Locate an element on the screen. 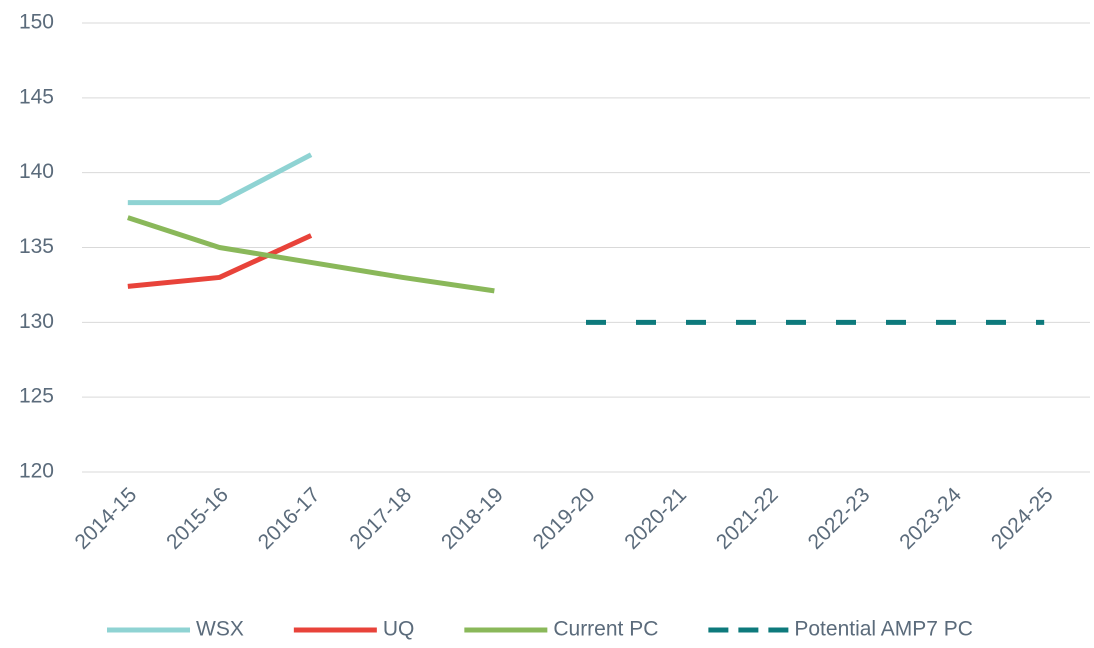 Image resolution: width=1094 pixels, height=648 pixels. legend-label: WSX is located at coordinates (220, 629).